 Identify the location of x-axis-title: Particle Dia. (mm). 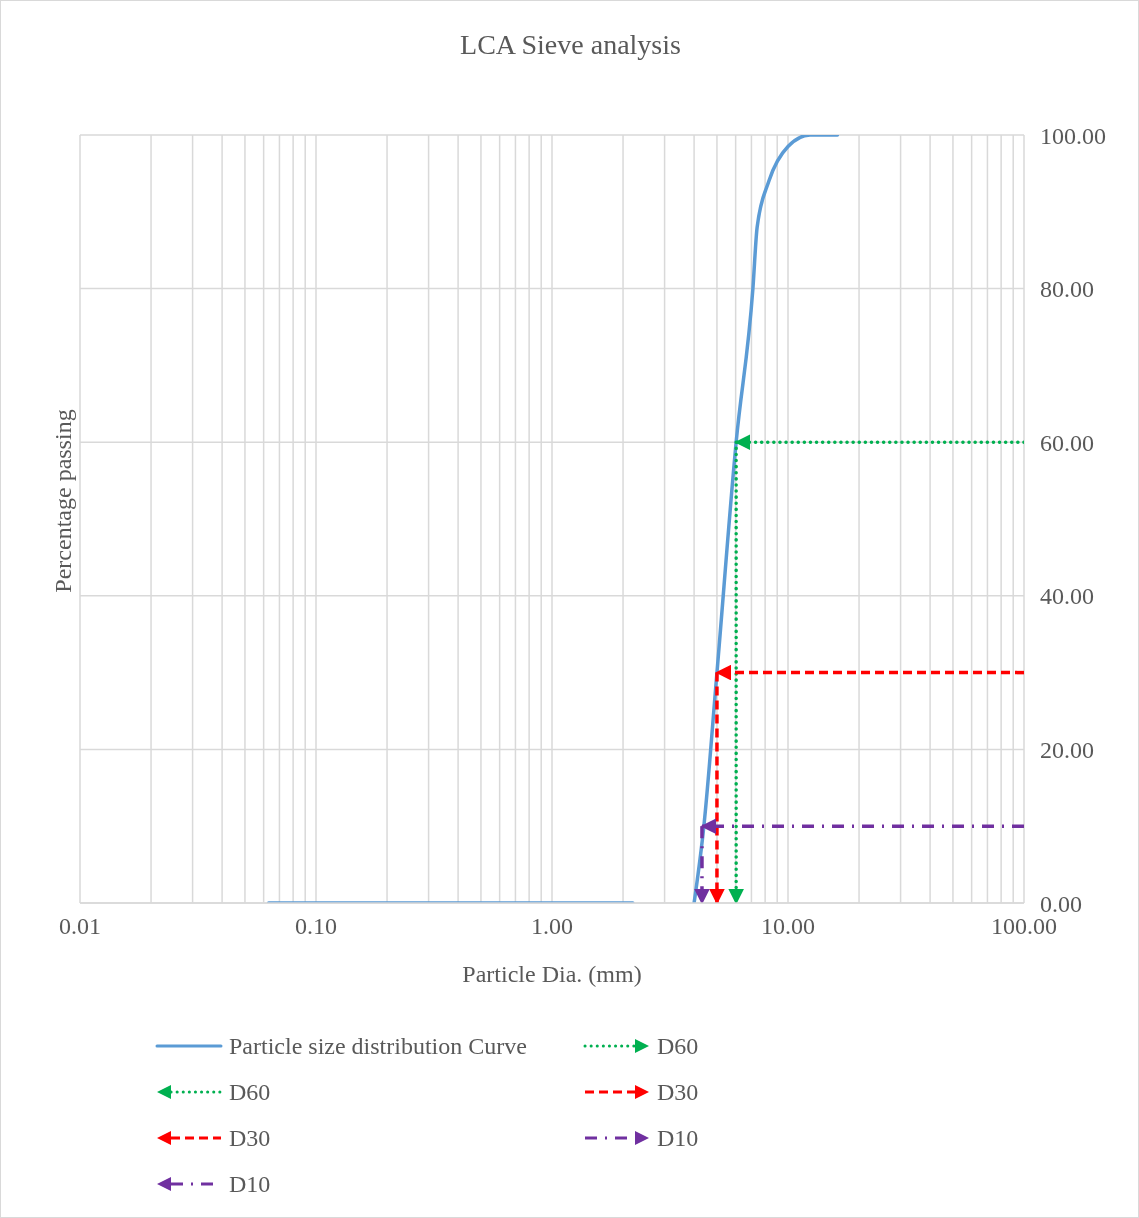
(552, 974).